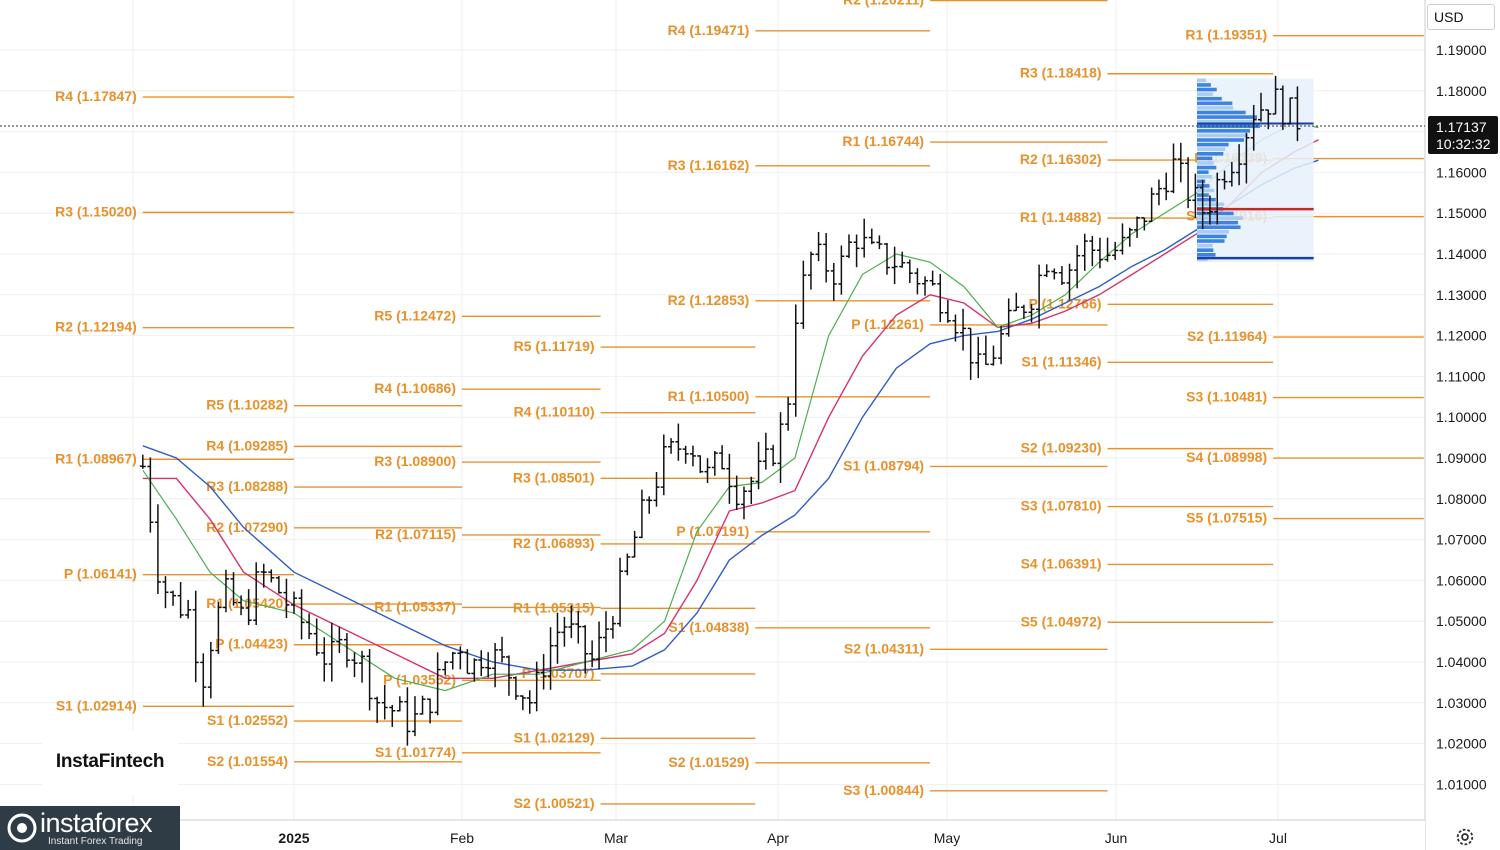 Image resolution: width=1500 pixels, height=850 pixels. I want to click on pivot-label: R3 (1.08288), so click(247, 486).